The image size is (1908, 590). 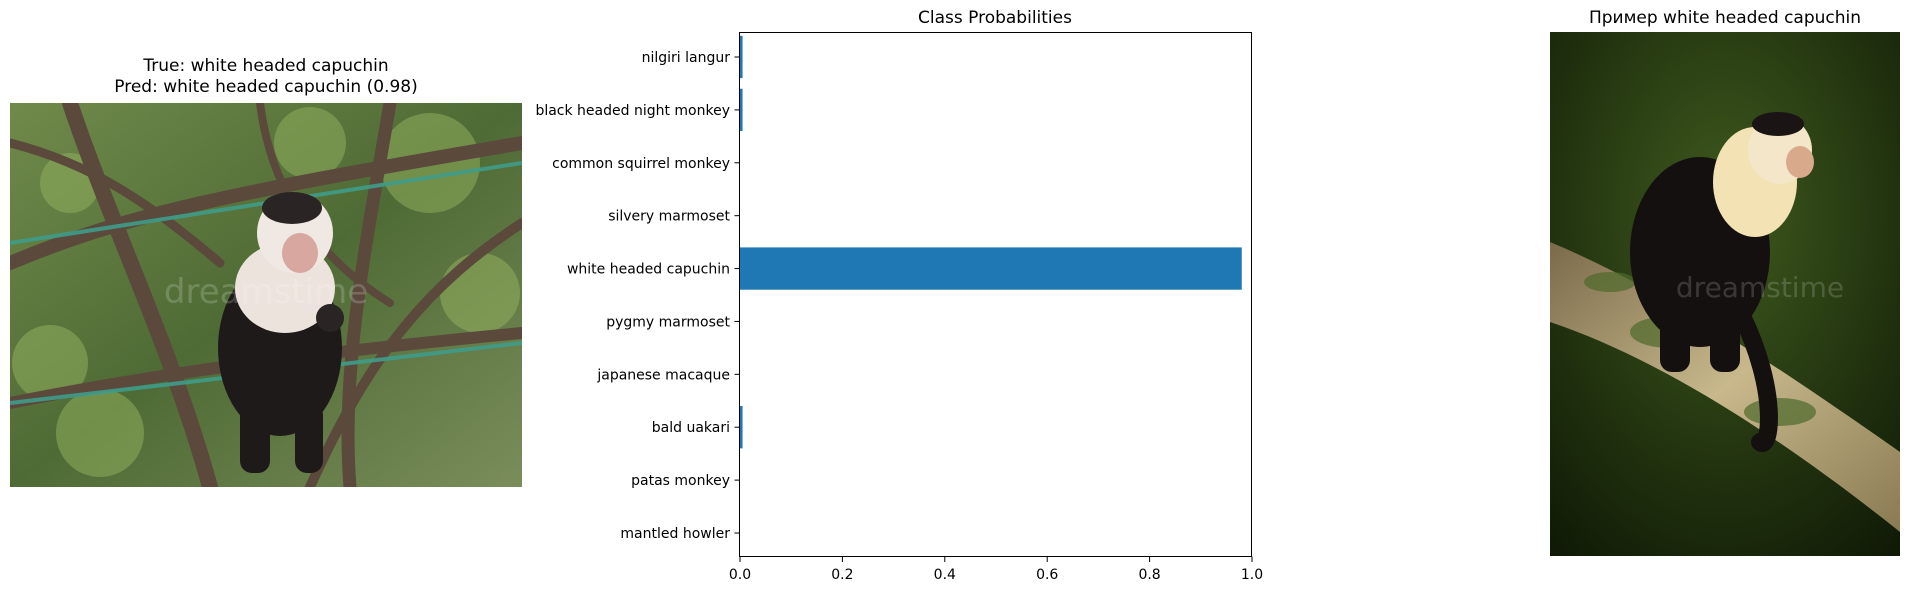 What do you see at coordinates (648, 270) in the screenshot?
I see `y-tick-label: white headed capuchin` at bounding box center [648, 270].